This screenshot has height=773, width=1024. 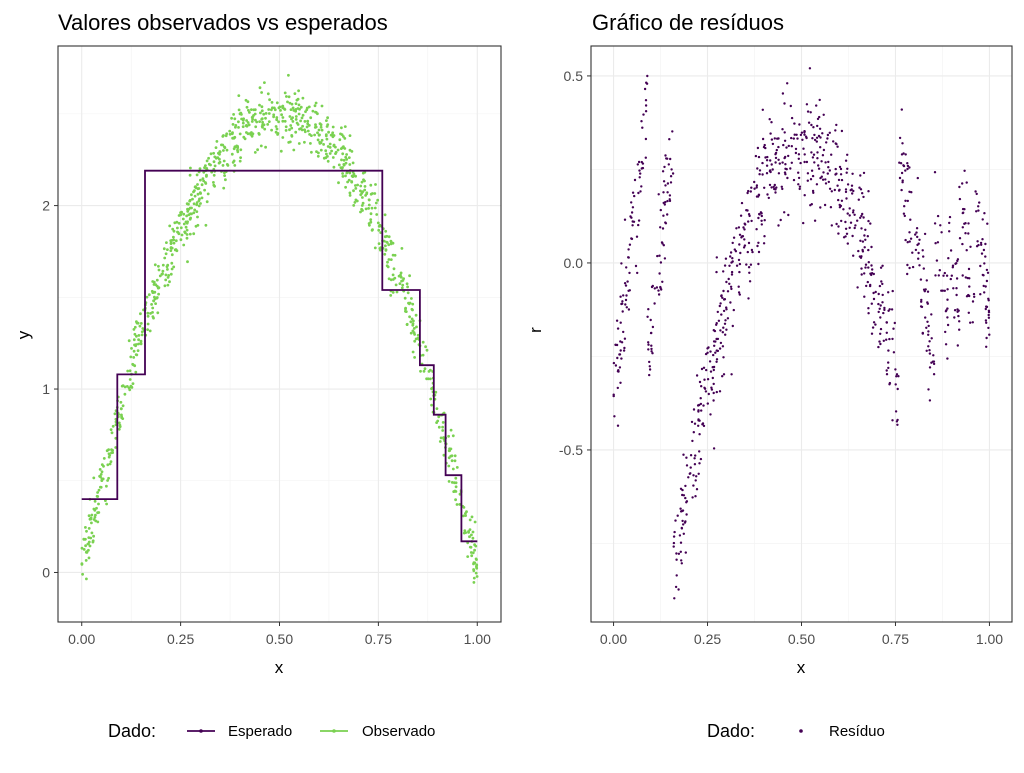 What do you see at coordinates (132, 731) in the screenshot?
I see `left-legend-title: Dado:` at bounding box center [132, 731].